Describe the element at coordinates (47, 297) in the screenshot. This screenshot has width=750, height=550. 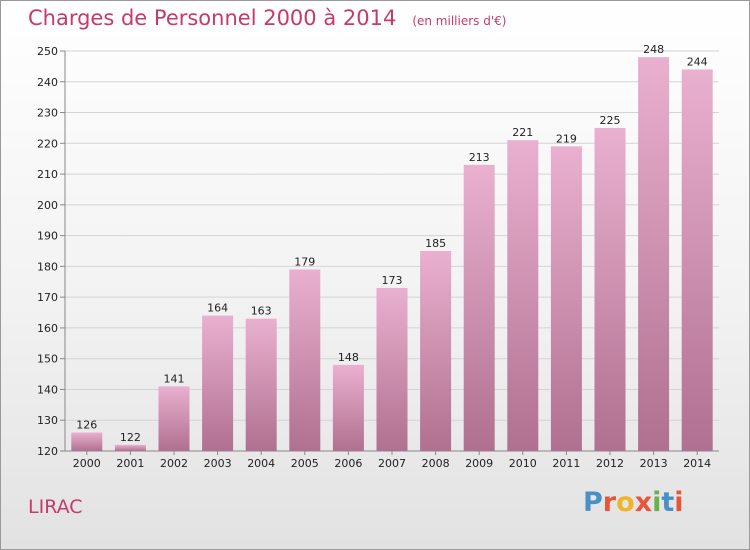
I see `y-tick-label: 170` at that location.